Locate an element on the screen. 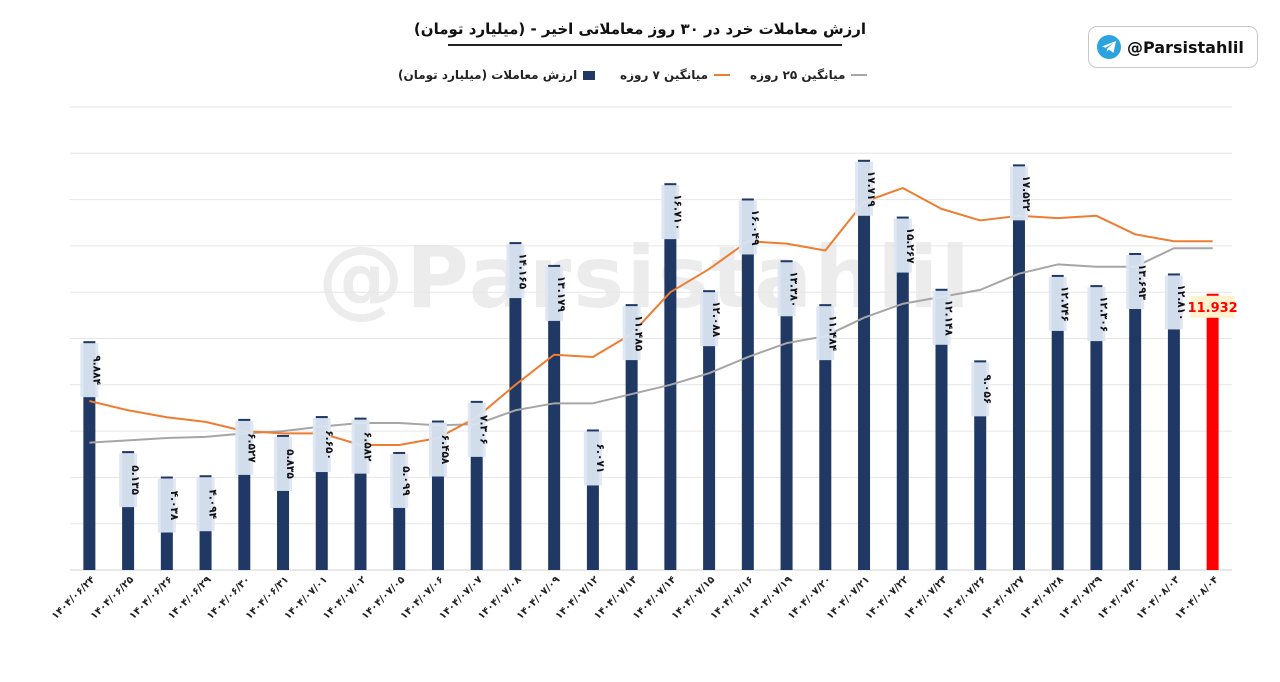  data-label: ۱۲.۷۴۶ is located at coordinates (1065, 304).